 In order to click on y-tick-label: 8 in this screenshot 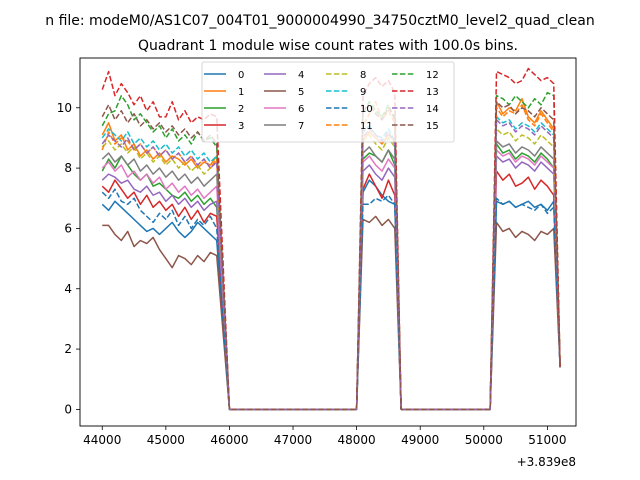, I will do `click(68, 168)`.